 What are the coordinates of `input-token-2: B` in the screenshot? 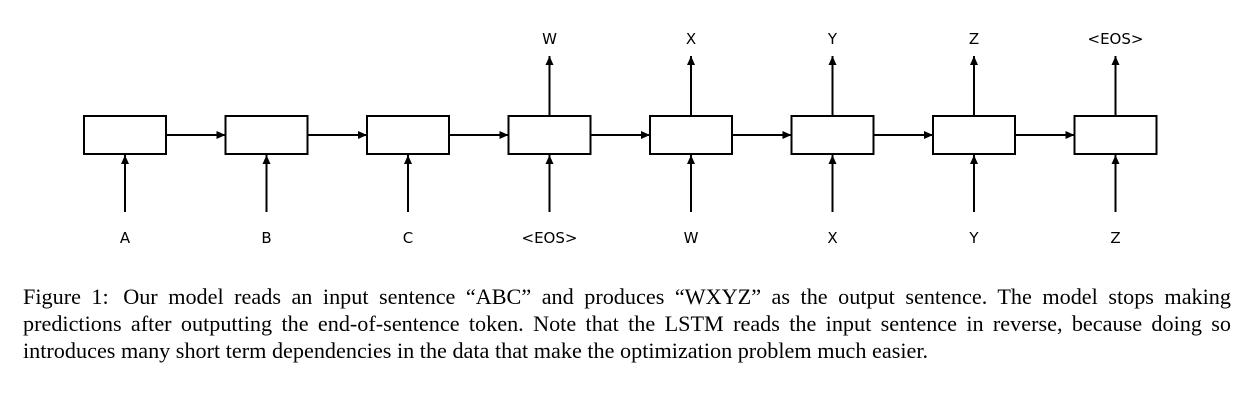 It's located at (266, 238).